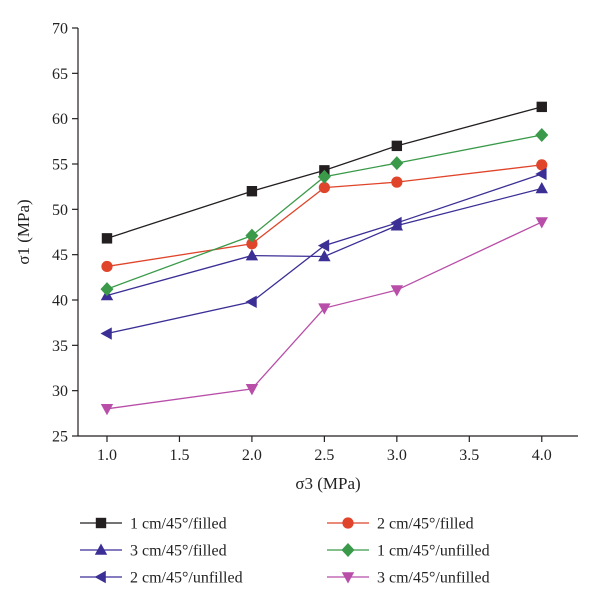  Describe the element at coordinates (433, 551) in the screenshot. I see `legend-label: 1 cm/45°/unfilled` at that location.